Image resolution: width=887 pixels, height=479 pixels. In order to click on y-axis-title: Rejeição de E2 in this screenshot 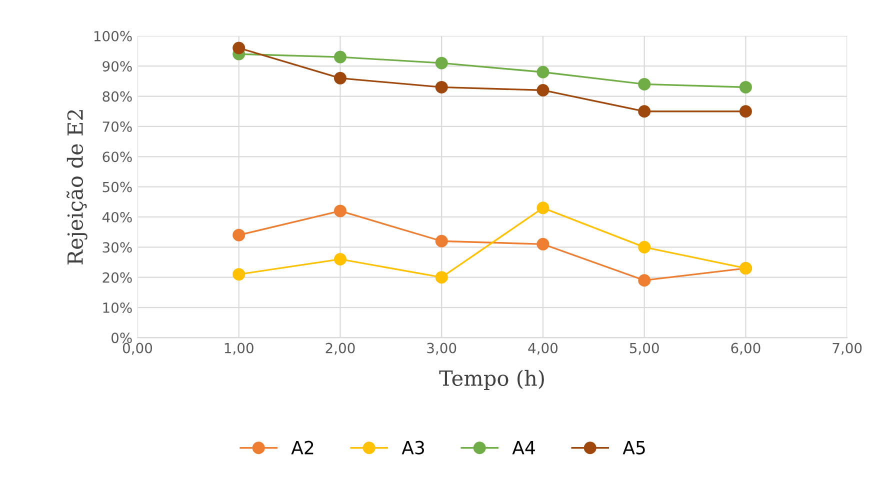, I will do `click(77, 187)`.